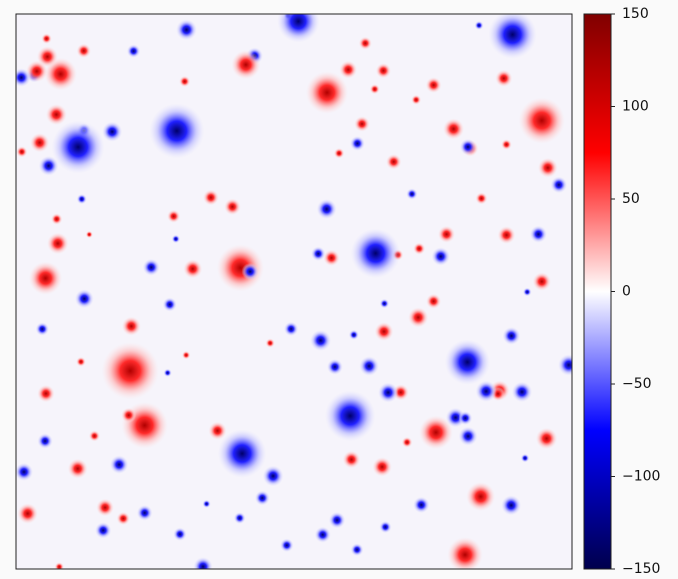  I want to click on colorbar-tick-label: 100, so click(635, 107).